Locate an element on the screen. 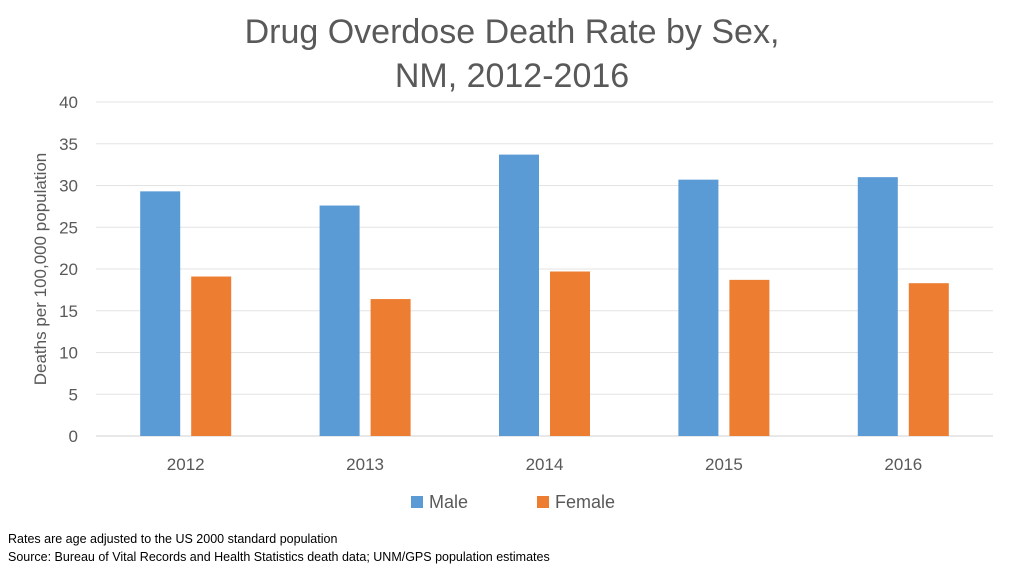 This screenshot has width=1024, height=576. y-tick-label: 30 is located at coordinates (68, 186).